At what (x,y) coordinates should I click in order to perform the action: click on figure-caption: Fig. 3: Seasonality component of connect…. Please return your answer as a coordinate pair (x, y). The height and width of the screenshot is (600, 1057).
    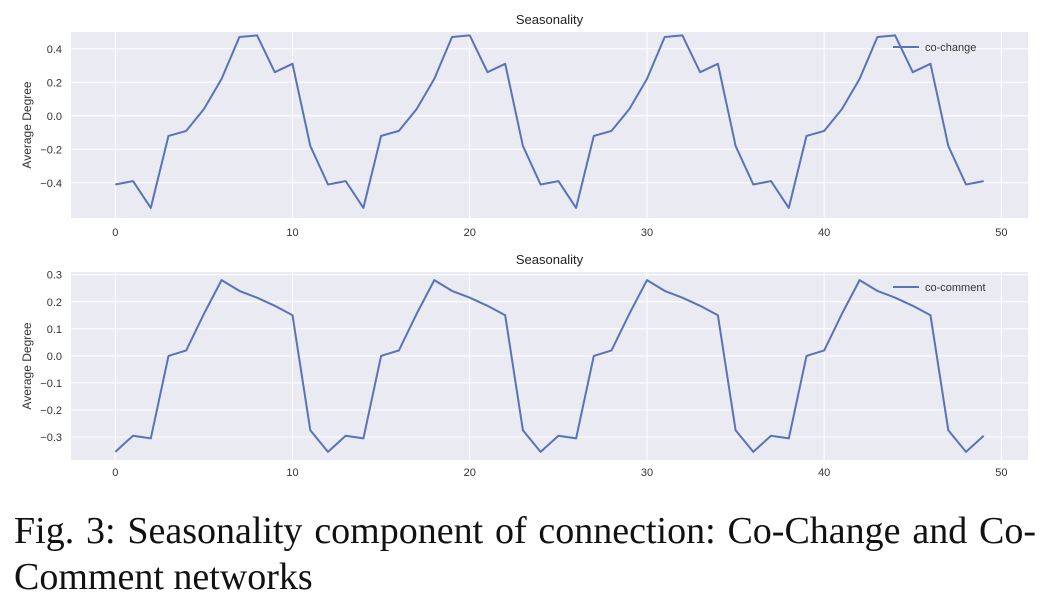
    Looking at the image, I should click on (525, 554).